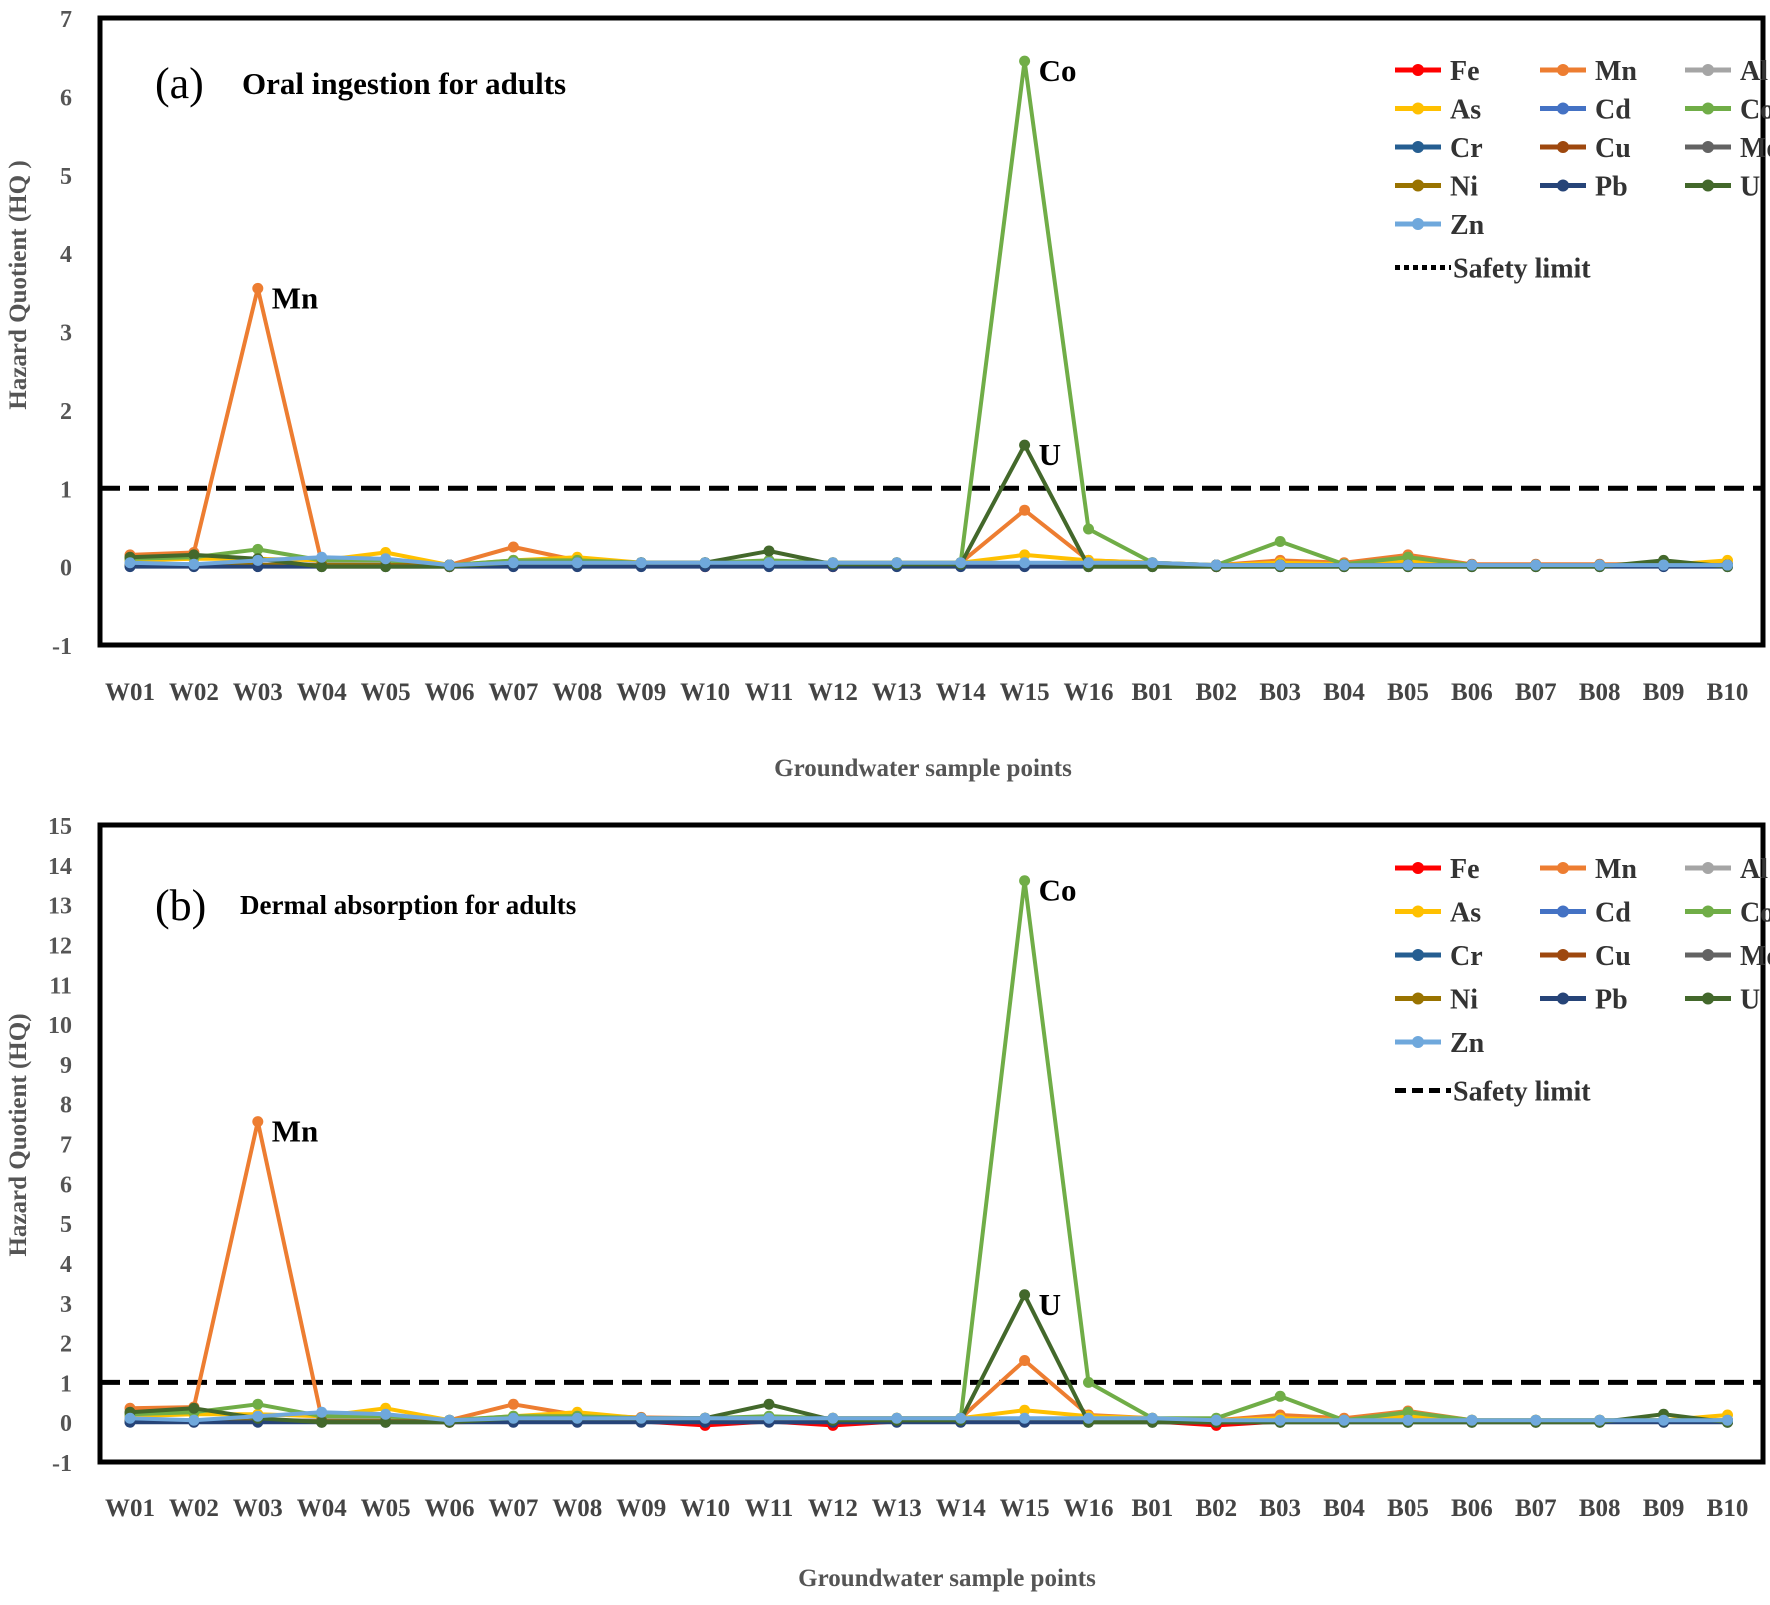 The image size is (1770, 1605). Describe the element at coordinates (66, 177) in the screenshot. I see `y-tick-label: 5` at that location.